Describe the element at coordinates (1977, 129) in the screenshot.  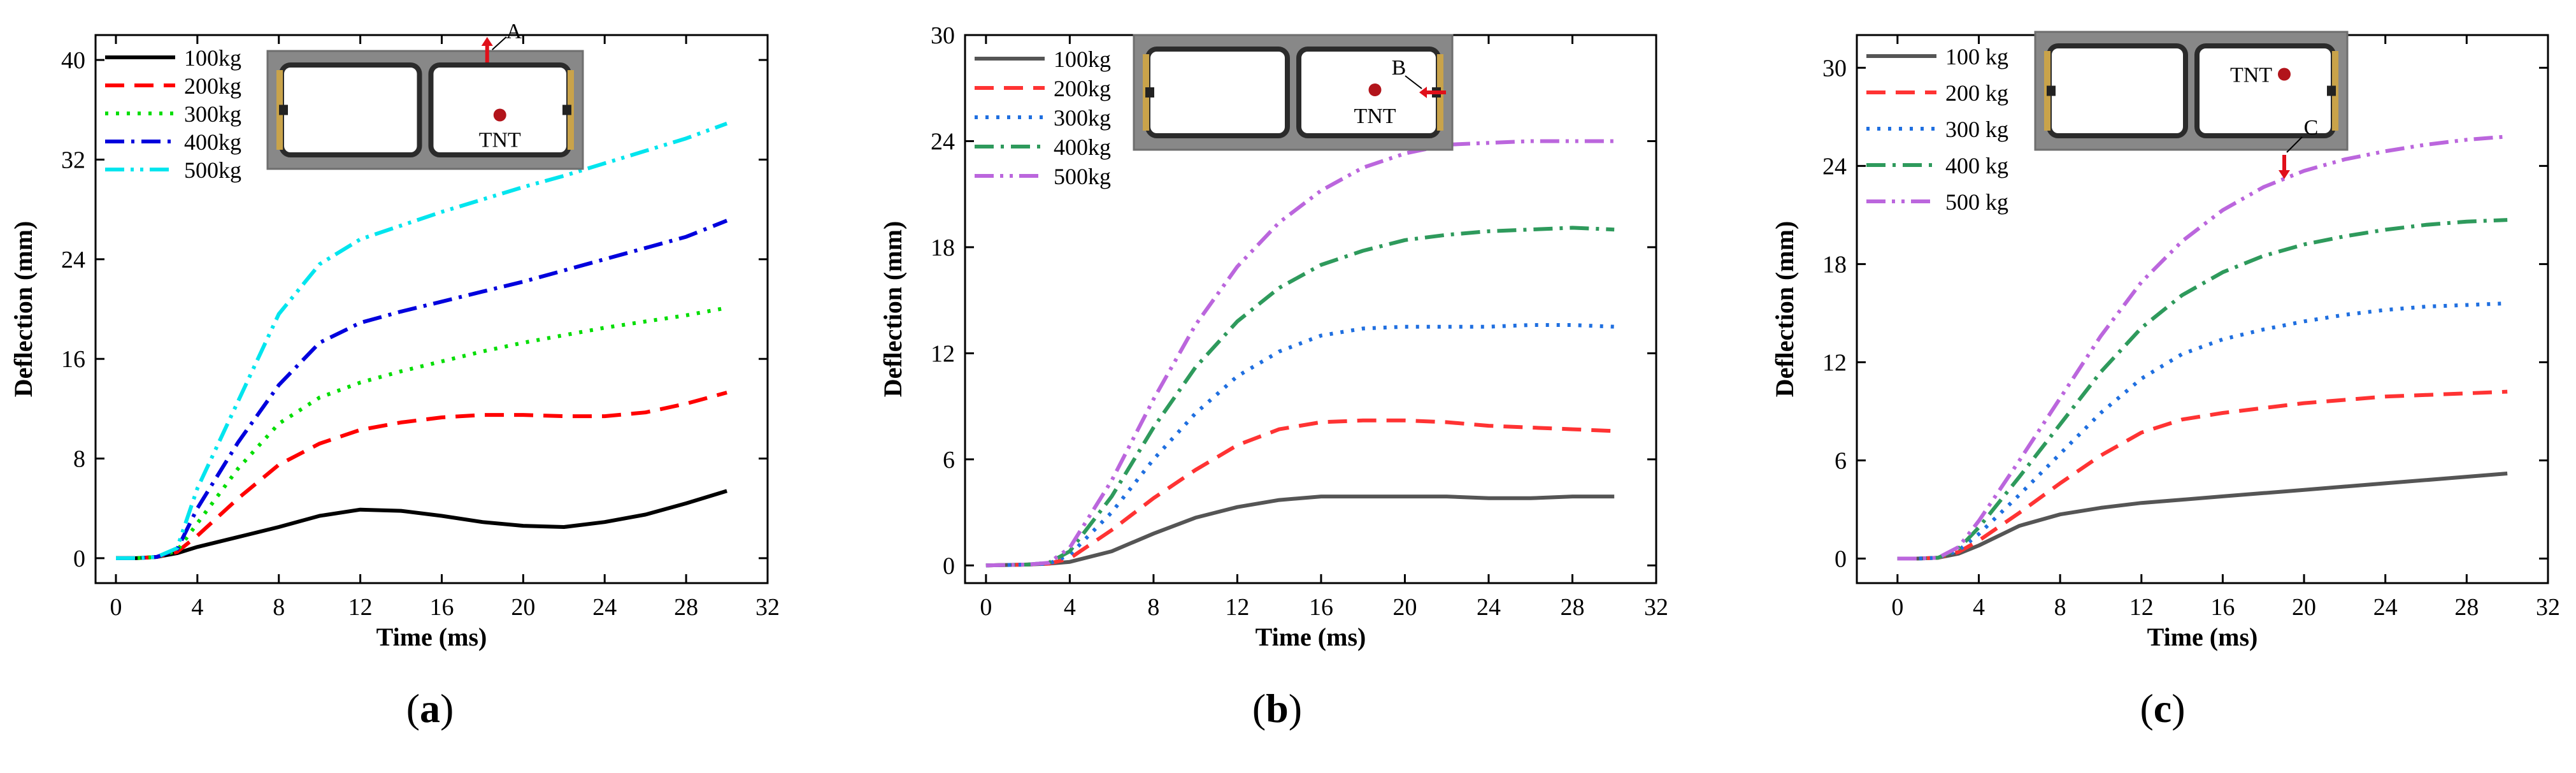
I see `legend-label: 300 kg` at that location.